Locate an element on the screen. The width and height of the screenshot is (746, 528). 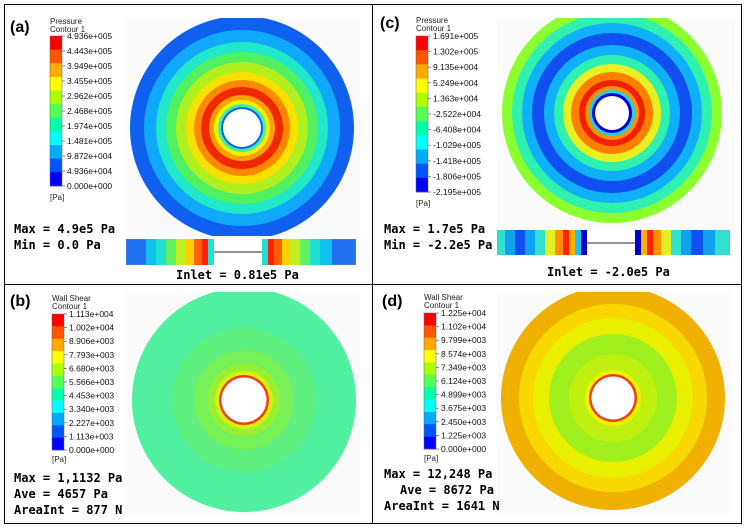
panel-d-legend-title-line1: Wall Shear is located at coordinates (443, 297).